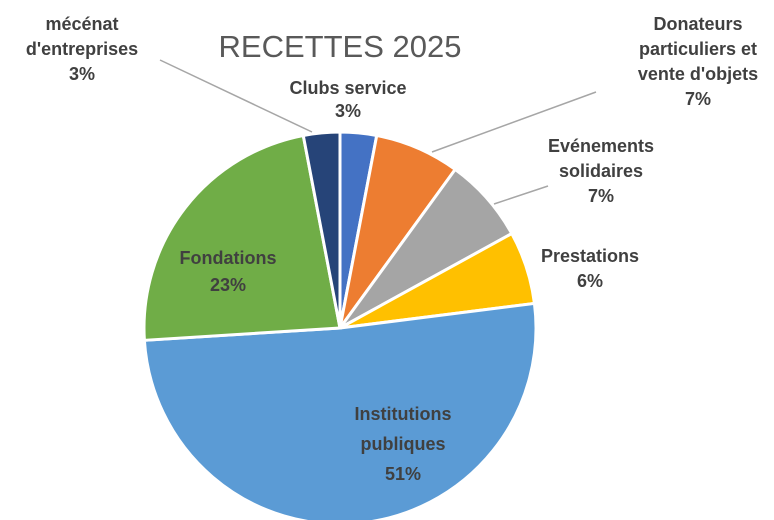 This screenshot has width=774, height=520. I want to click on slice-label: Institutions publiques 51%, so click(403, 444).